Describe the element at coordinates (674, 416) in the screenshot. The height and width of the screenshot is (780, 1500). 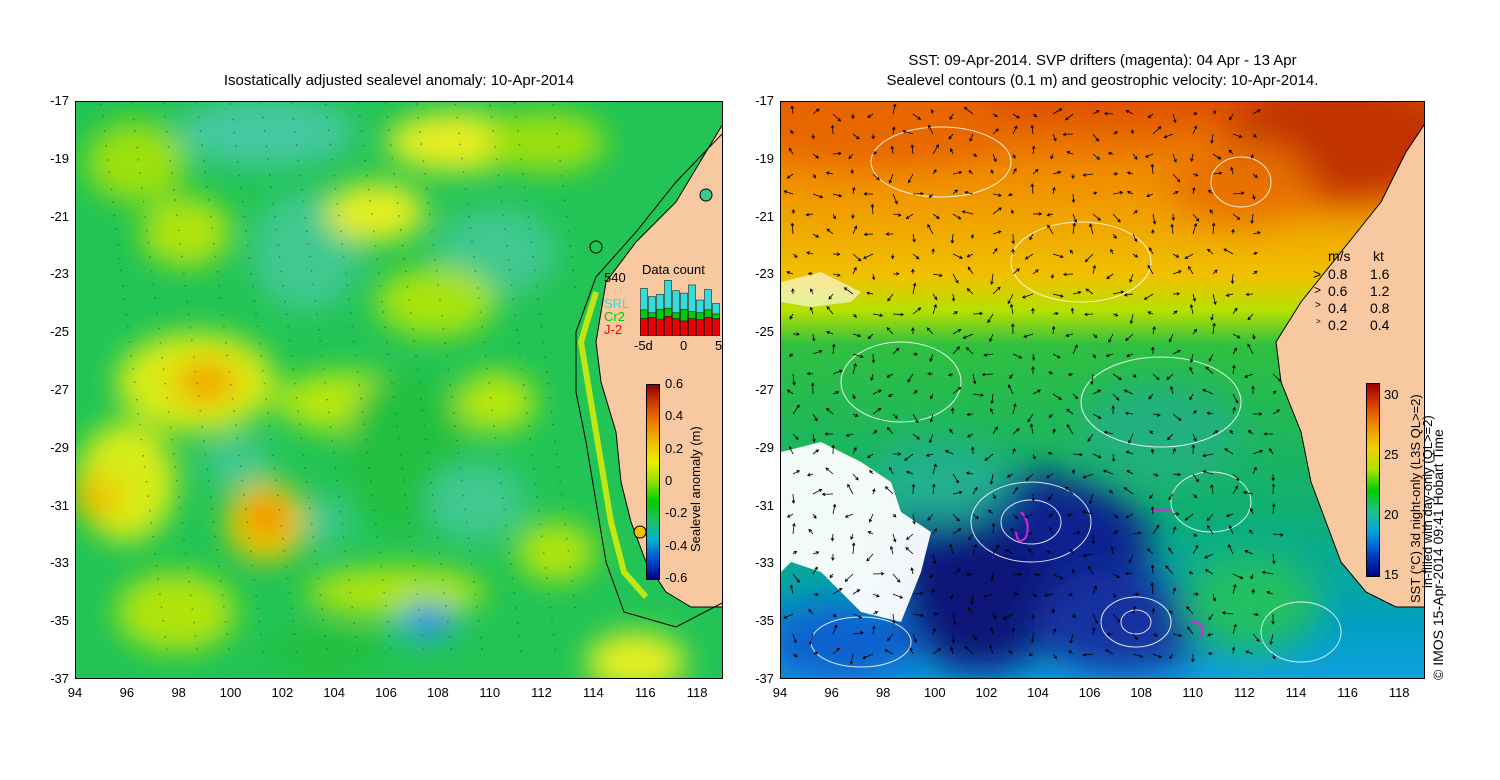
I see `sla-colorbar-tick: 0.4` at that location.